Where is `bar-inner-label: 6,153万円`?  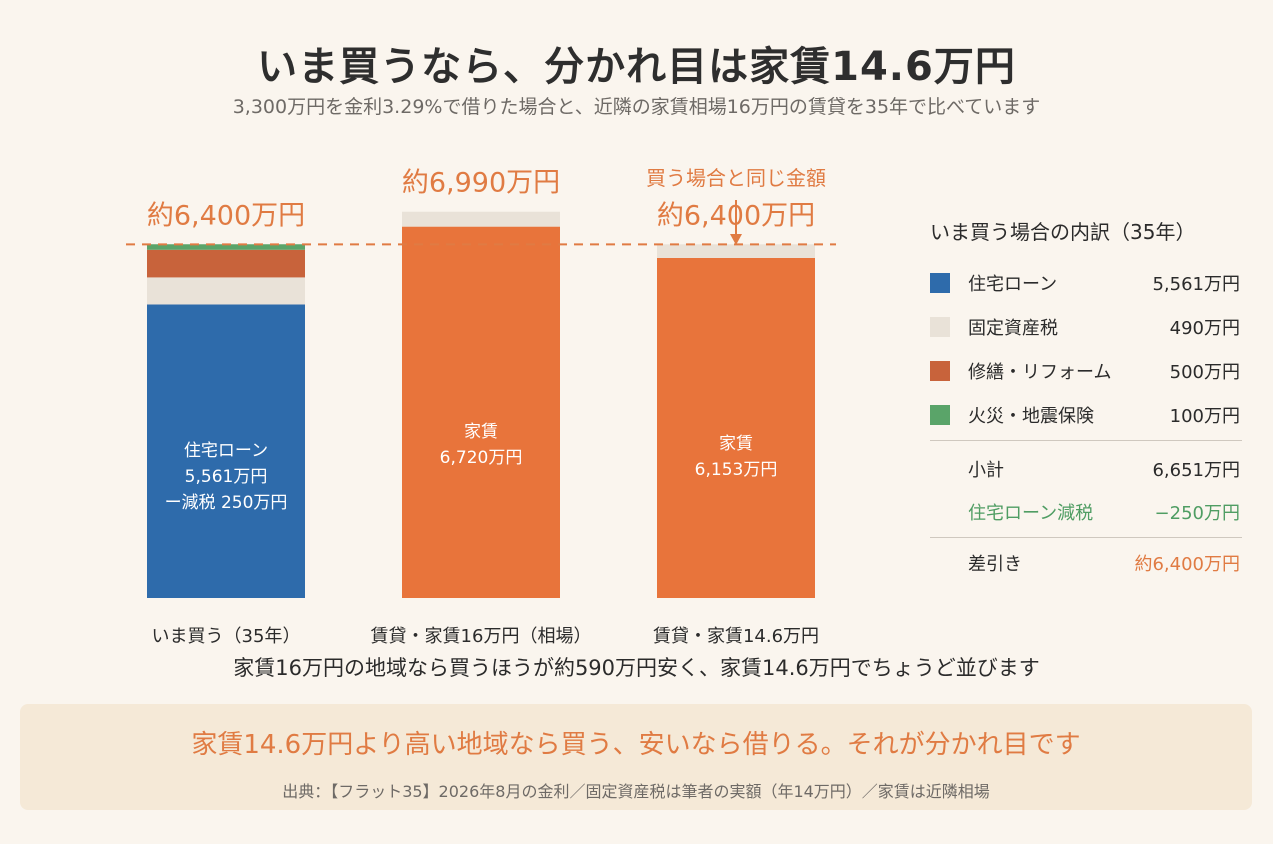
bar-inner-label: 6,153万円 is located at coordinates (736, 470).